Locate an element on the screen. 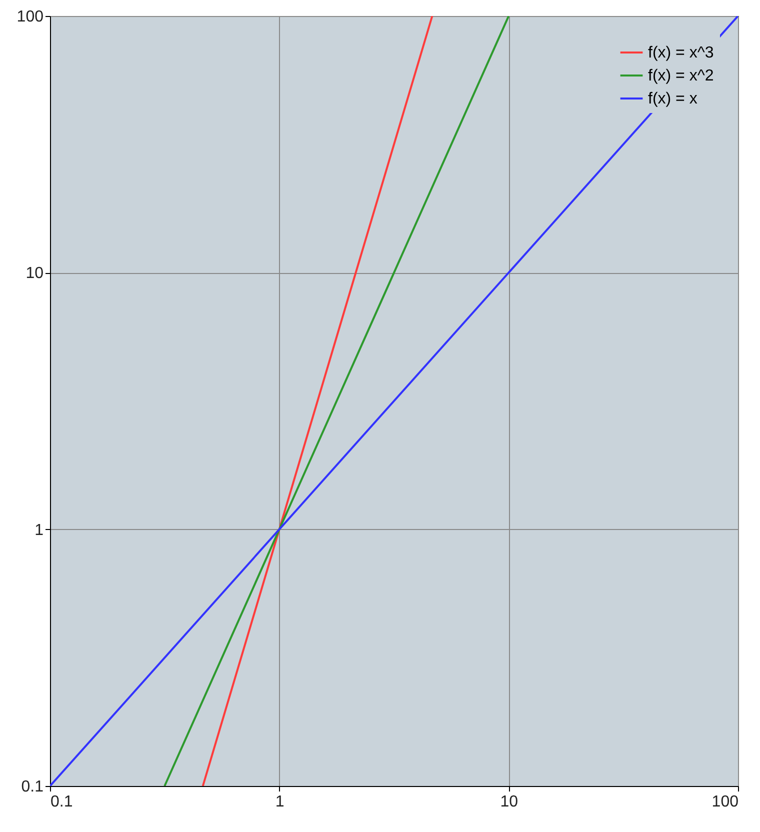  y-tick-label: 100 is located at coordinates (30, 17).